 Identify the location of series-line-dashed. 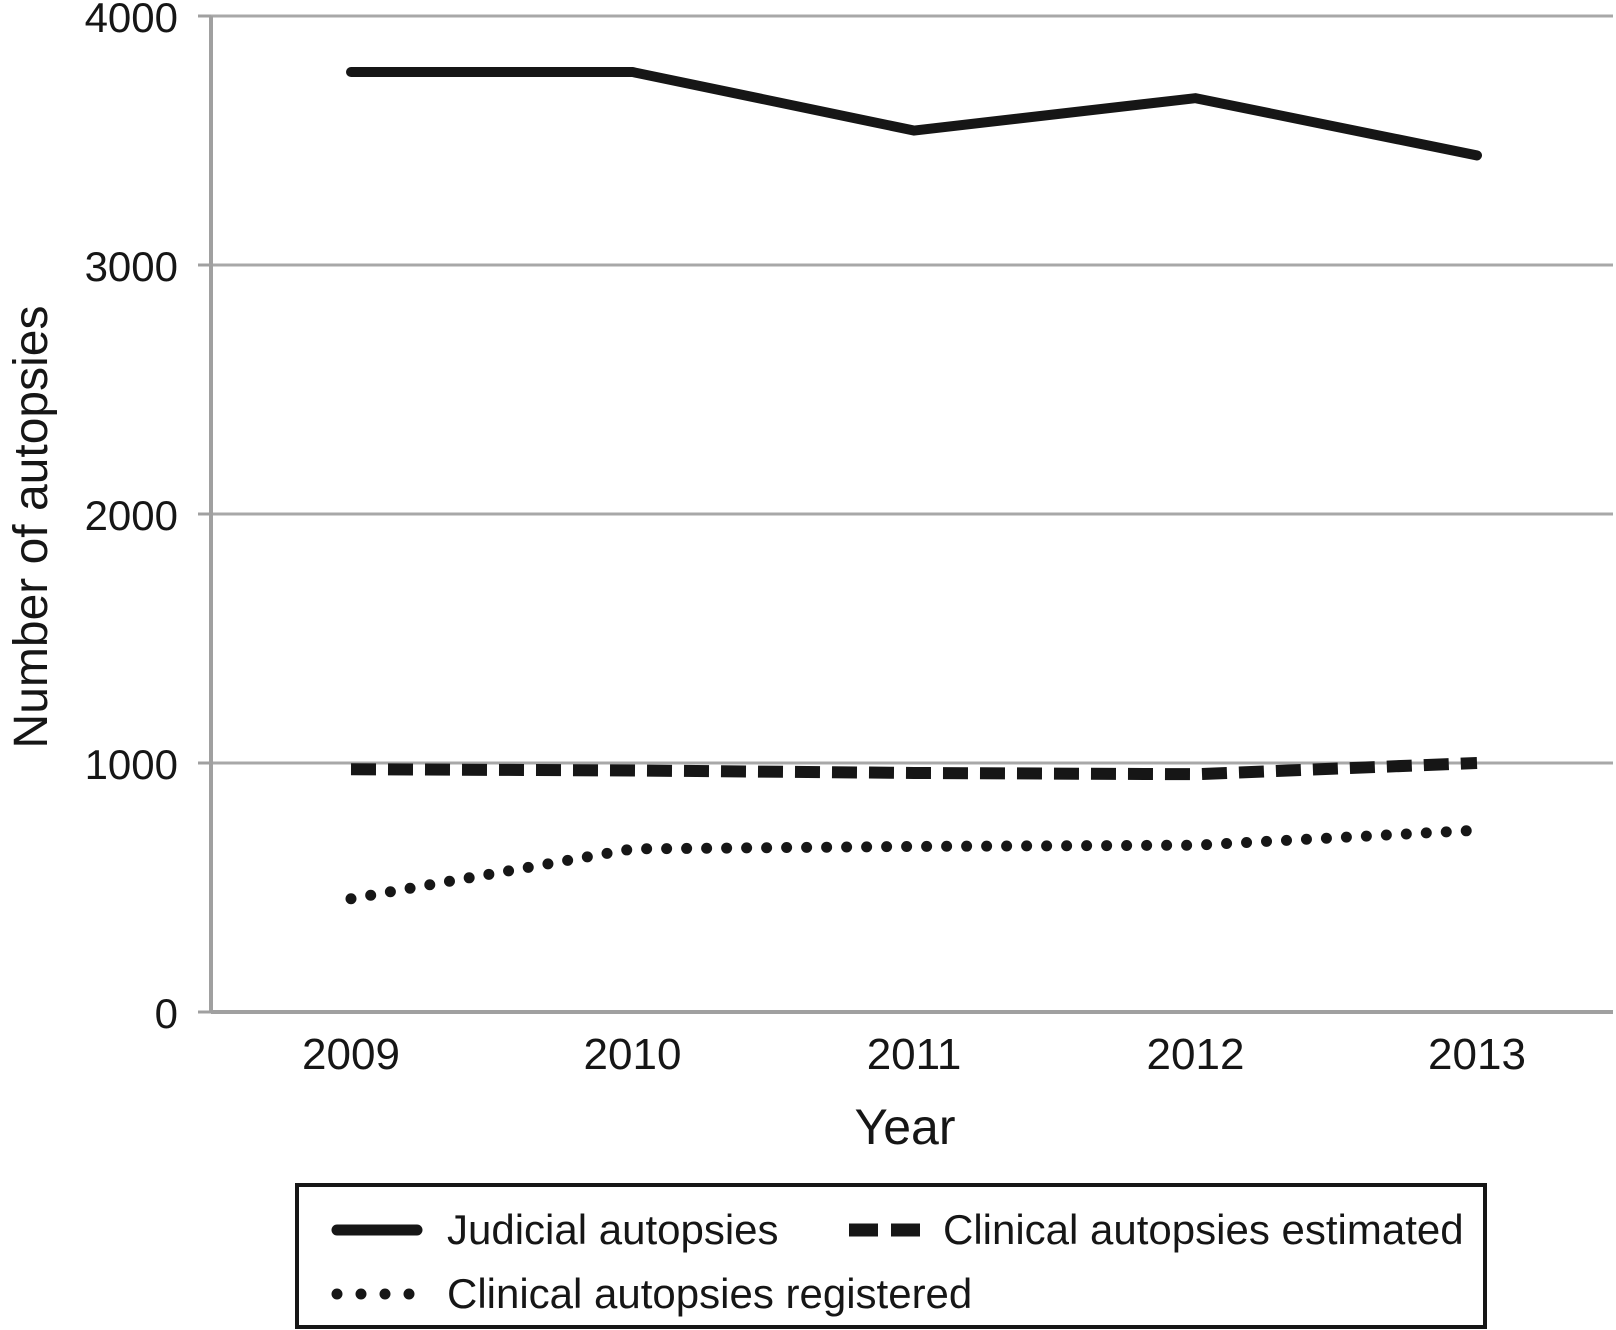
(914, 769).